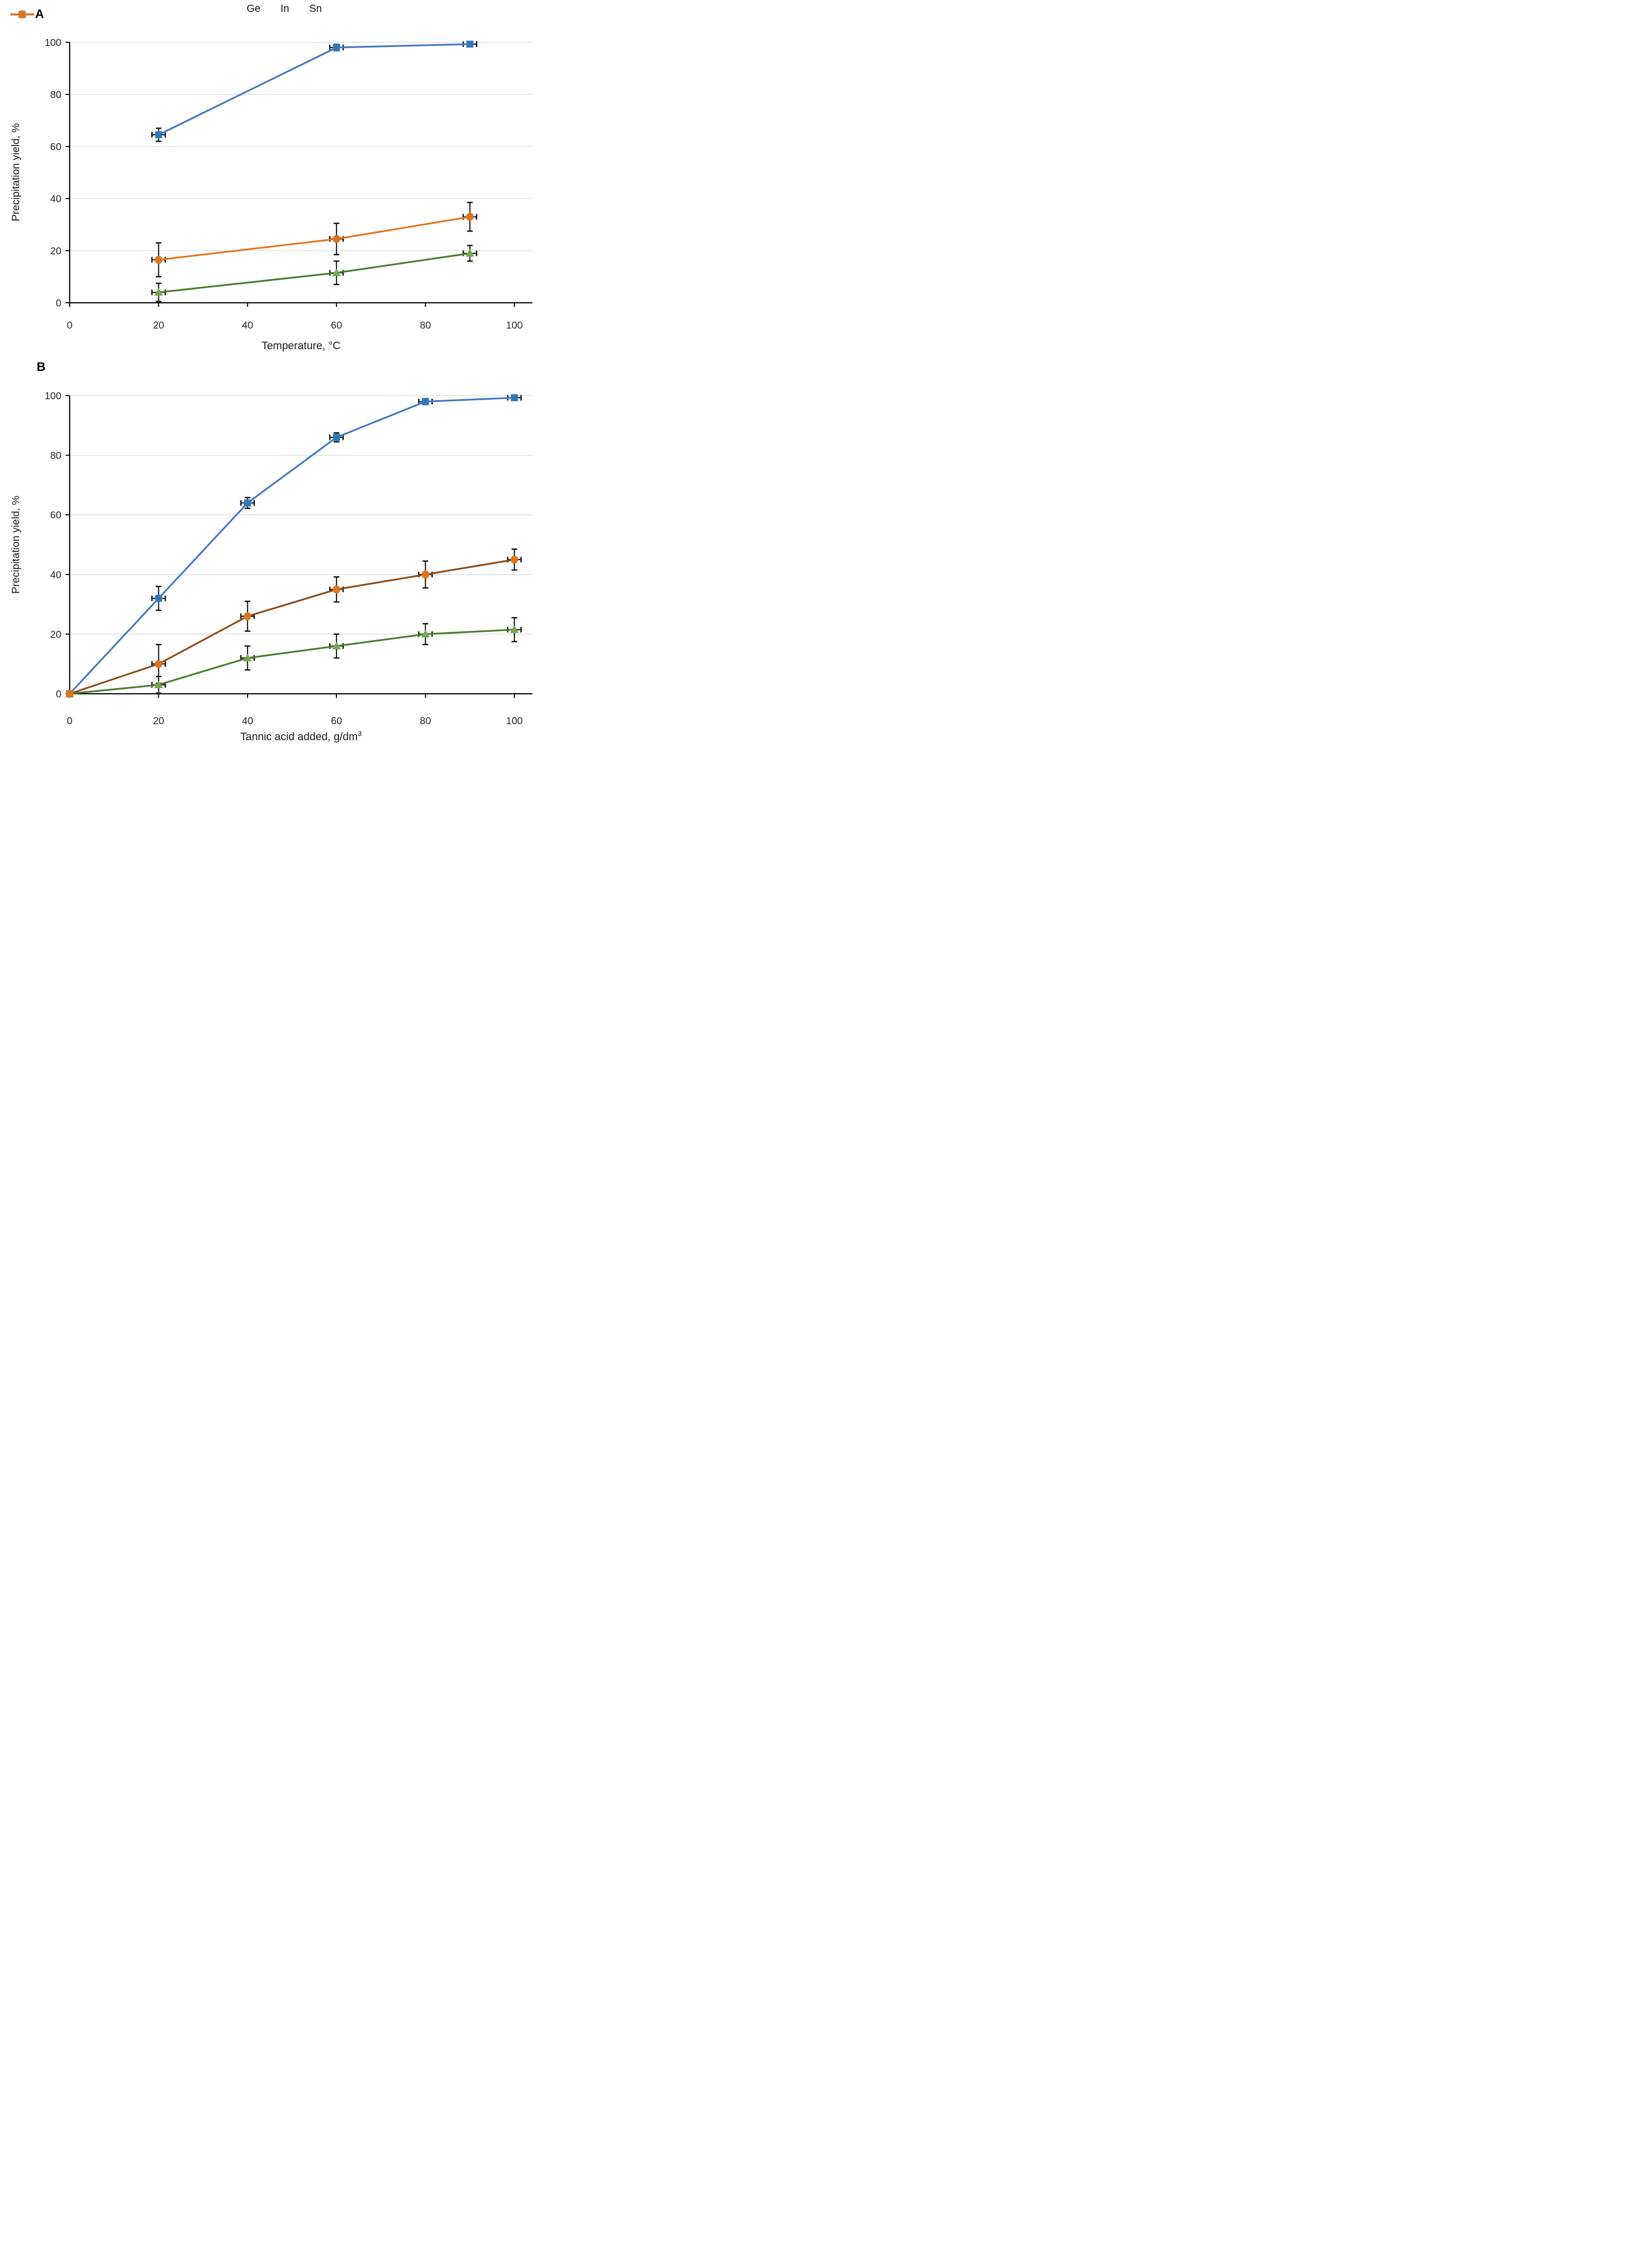  What do you see at coordinates (288, 558) in the screenshot?
I see `chart-b-plot: 0 20 40 60 80 100 0 20 40 60 80 100` at bounding box center [288, 558].